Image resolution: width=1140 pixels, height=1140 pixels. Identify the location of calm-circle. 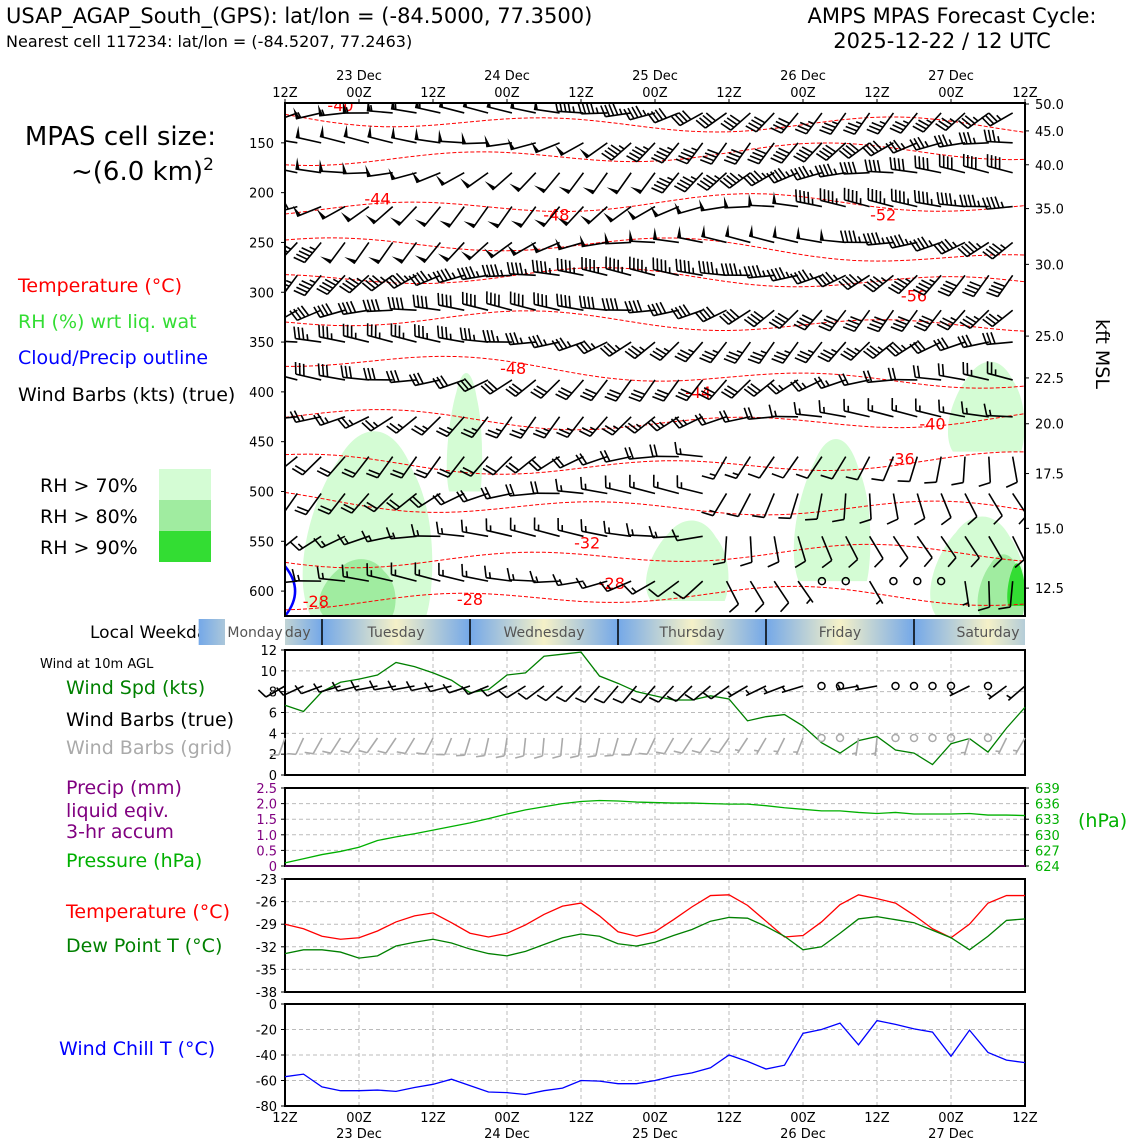
(932, 738).